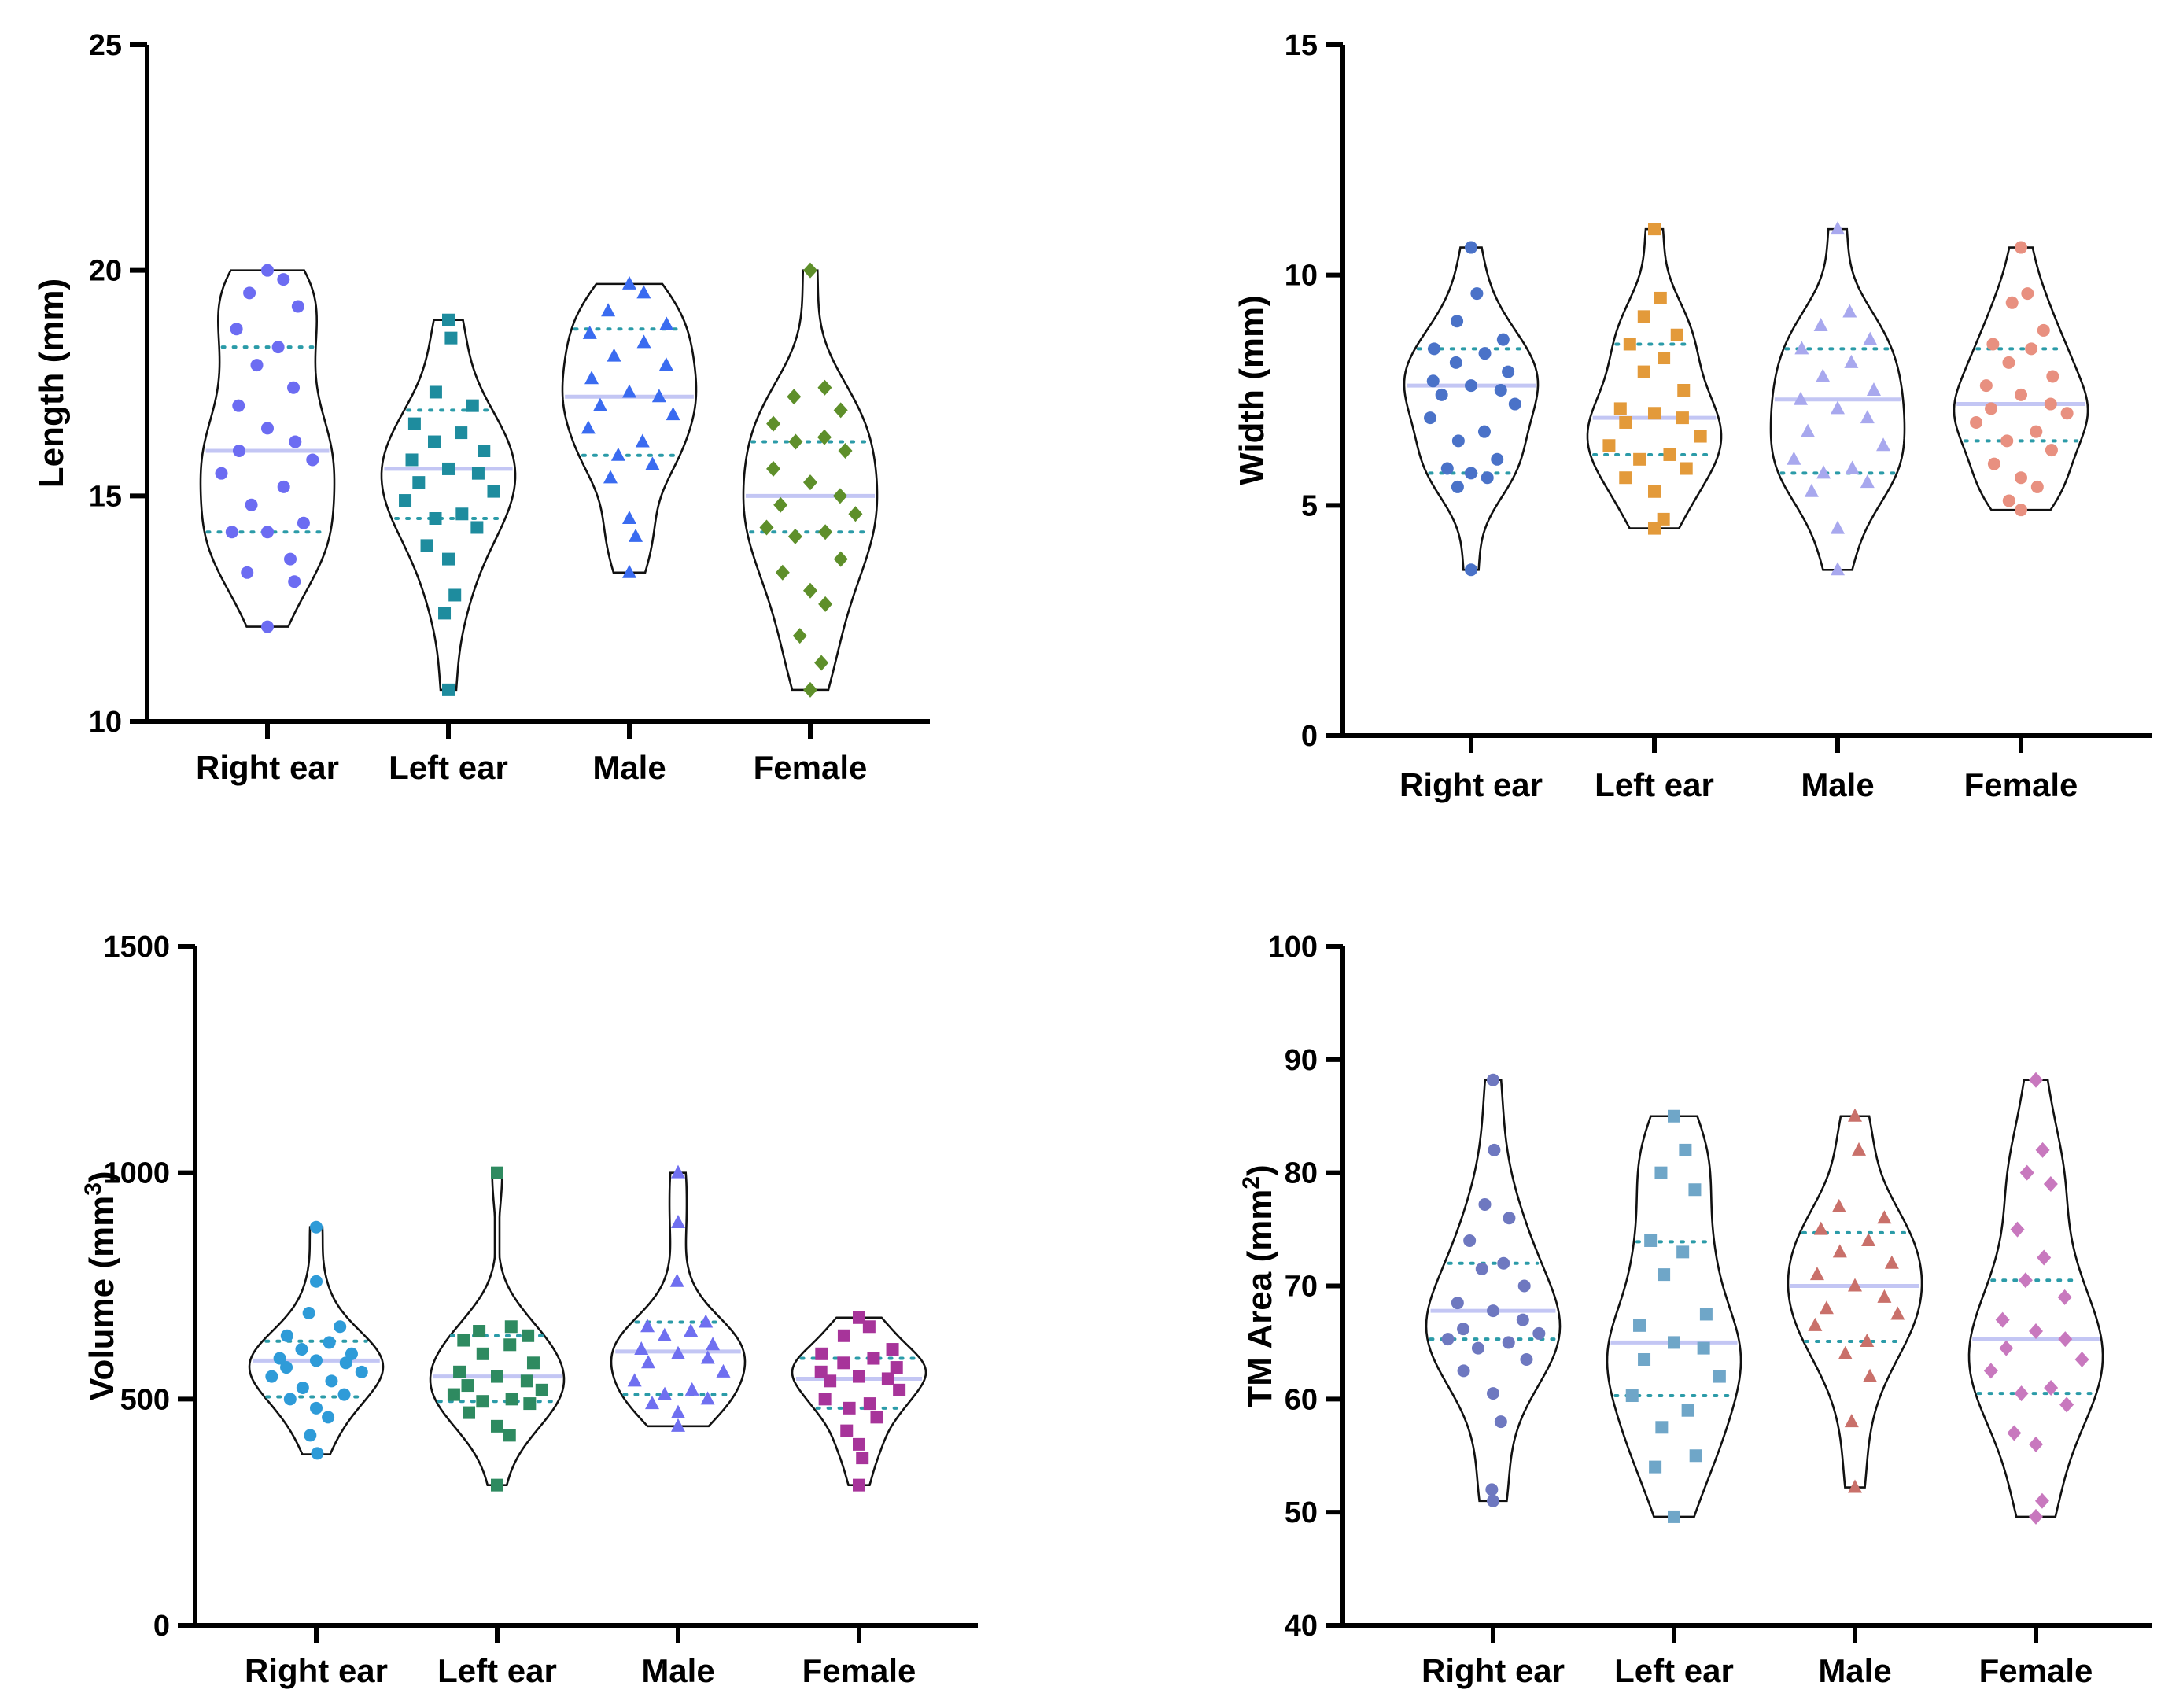 The height and width of the screenshot is (1708, 2183). I want to click on x-category-label: Male, so click(677, 1671).